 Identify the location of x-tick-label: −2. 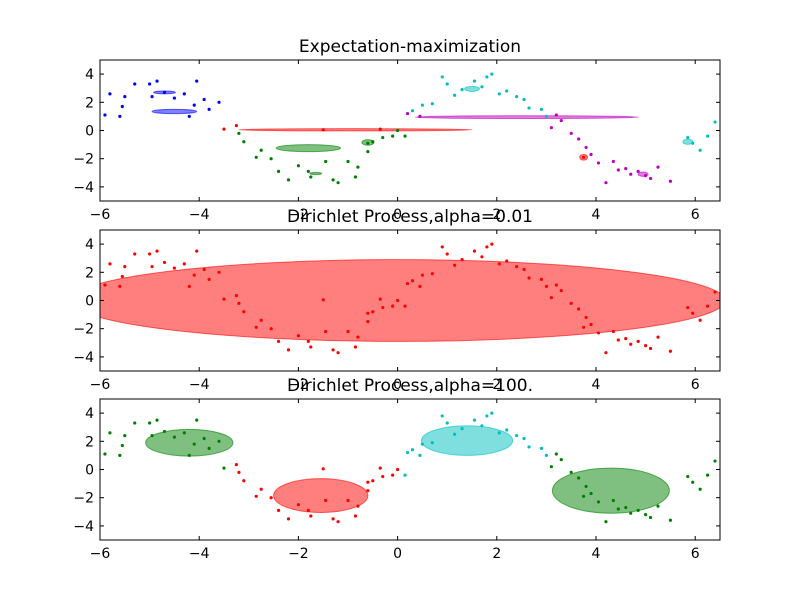
(298, 554).